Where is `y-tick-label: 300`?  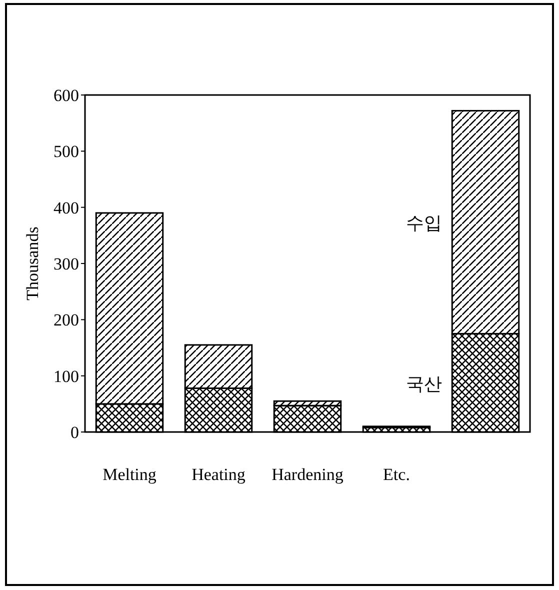 y-tick-label: 300 is located at coordinates (66, 264).